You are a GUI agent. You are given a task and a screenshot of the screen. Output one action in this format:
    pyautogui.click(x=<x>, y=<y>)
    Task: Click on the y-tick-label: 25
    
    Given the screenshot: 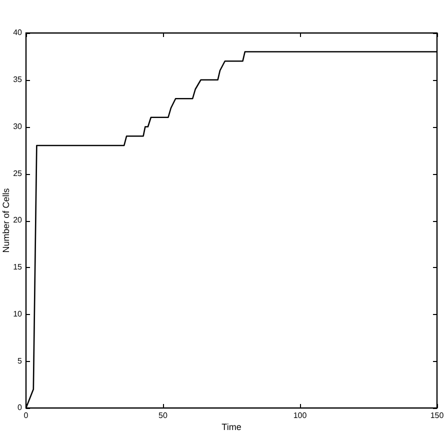 What is the action you would take?
    pyautogui.click(x=18, y=173)
    